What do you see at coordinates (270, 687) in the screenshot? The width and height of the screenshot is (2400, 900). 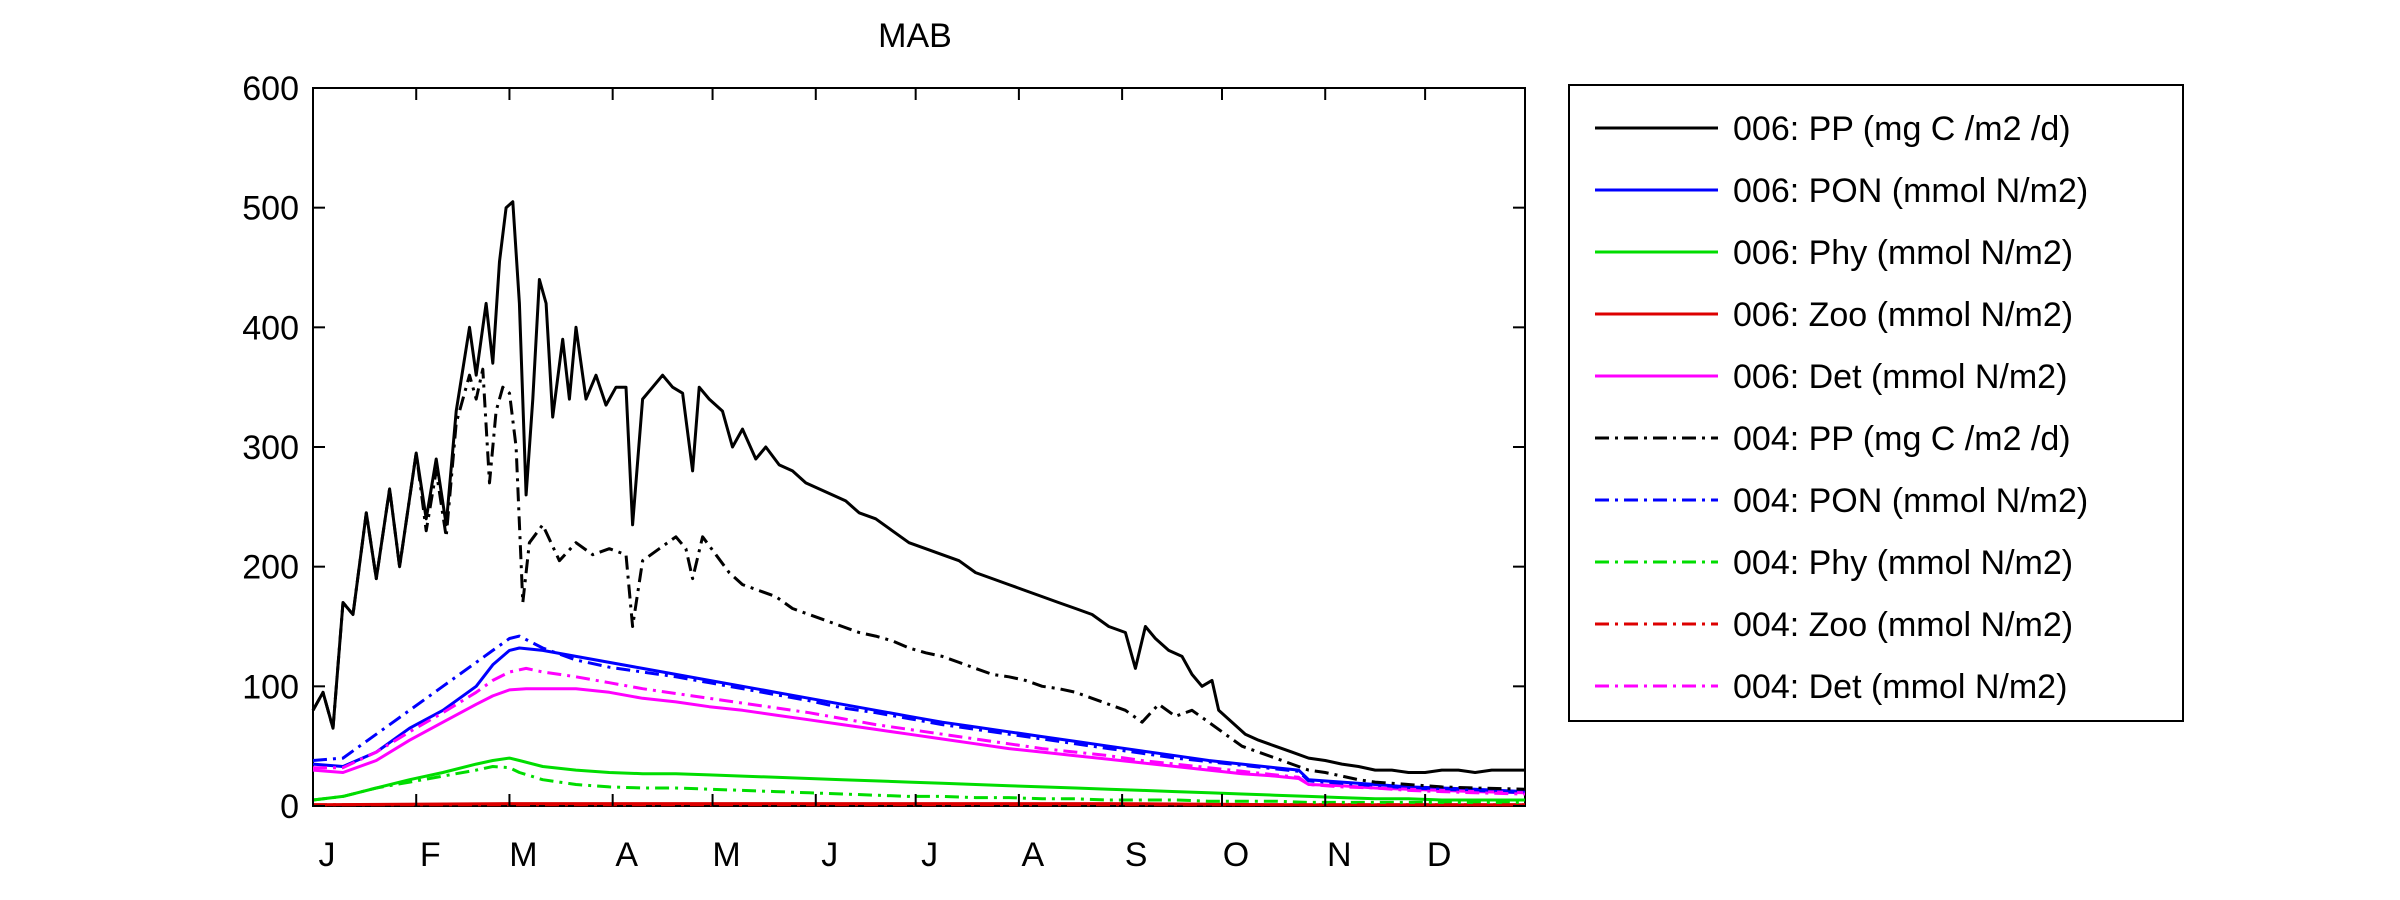 I see `y-tick-label: 100` at bounding box center [270, 687].